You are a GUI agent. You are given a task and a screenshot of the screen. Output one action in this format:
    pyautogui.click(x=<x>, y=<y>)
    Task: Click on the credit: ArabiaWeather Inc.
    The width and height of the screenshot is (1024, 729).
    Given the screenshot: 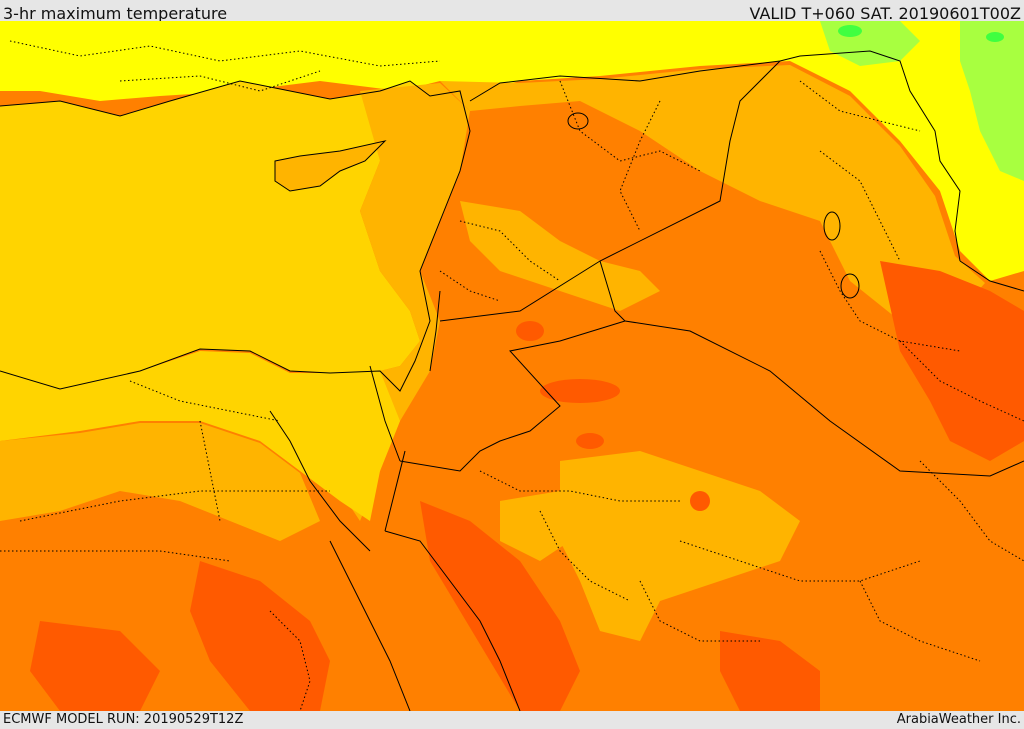 What is the action you would take?
    pyautogui.click(x=958, y=719)
    